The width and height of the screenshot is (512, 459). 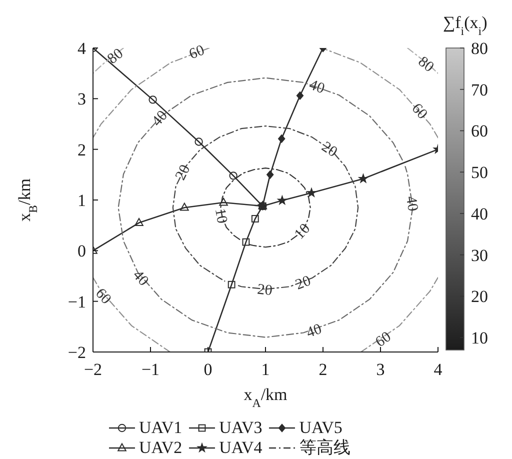 What do you see at coordinates (77, 302) in the screenshot?
I see `y-tick-label: −1` at bounding box center [77, 302].